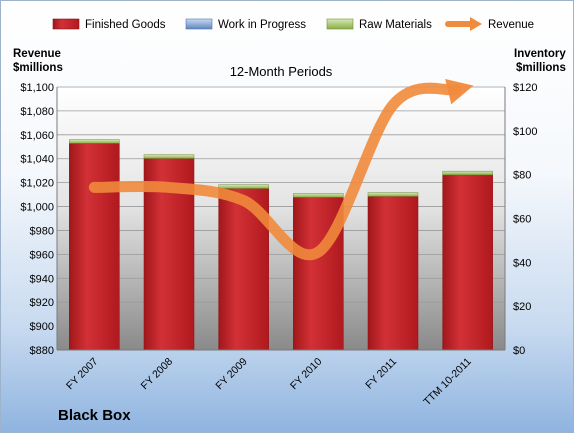 The height and width of the screenshot is (433, 574). What do you see at coordinates (37, 160) in the screenshot?
I see `y-left-tick-label: $1,040` at bounding box center [37, 160].